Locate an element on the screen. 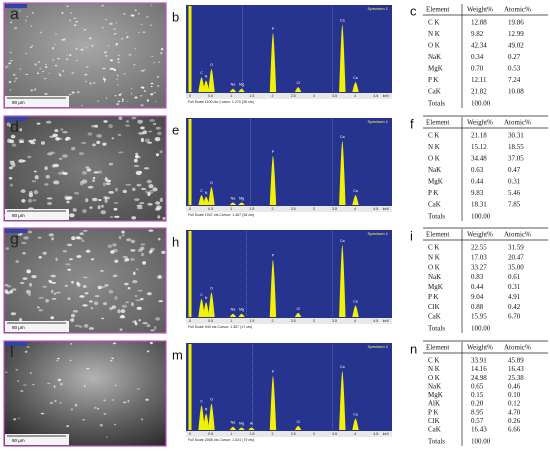 This screenshot has width=550, height=452. table-header: Atomic% is located at coordinates (517, 123).